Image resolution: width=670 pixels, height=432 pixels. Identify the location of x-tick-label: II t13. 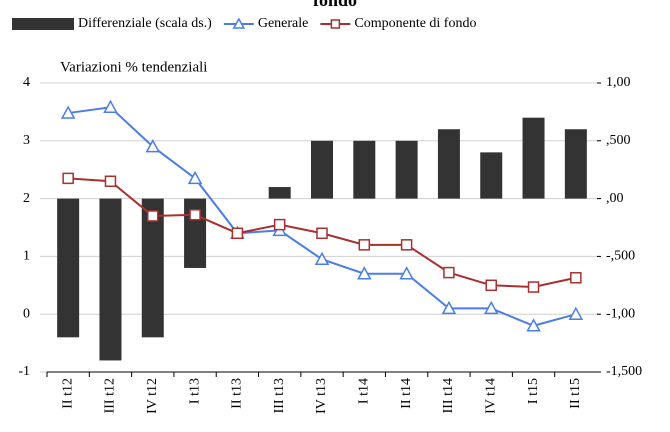
(237, 393).